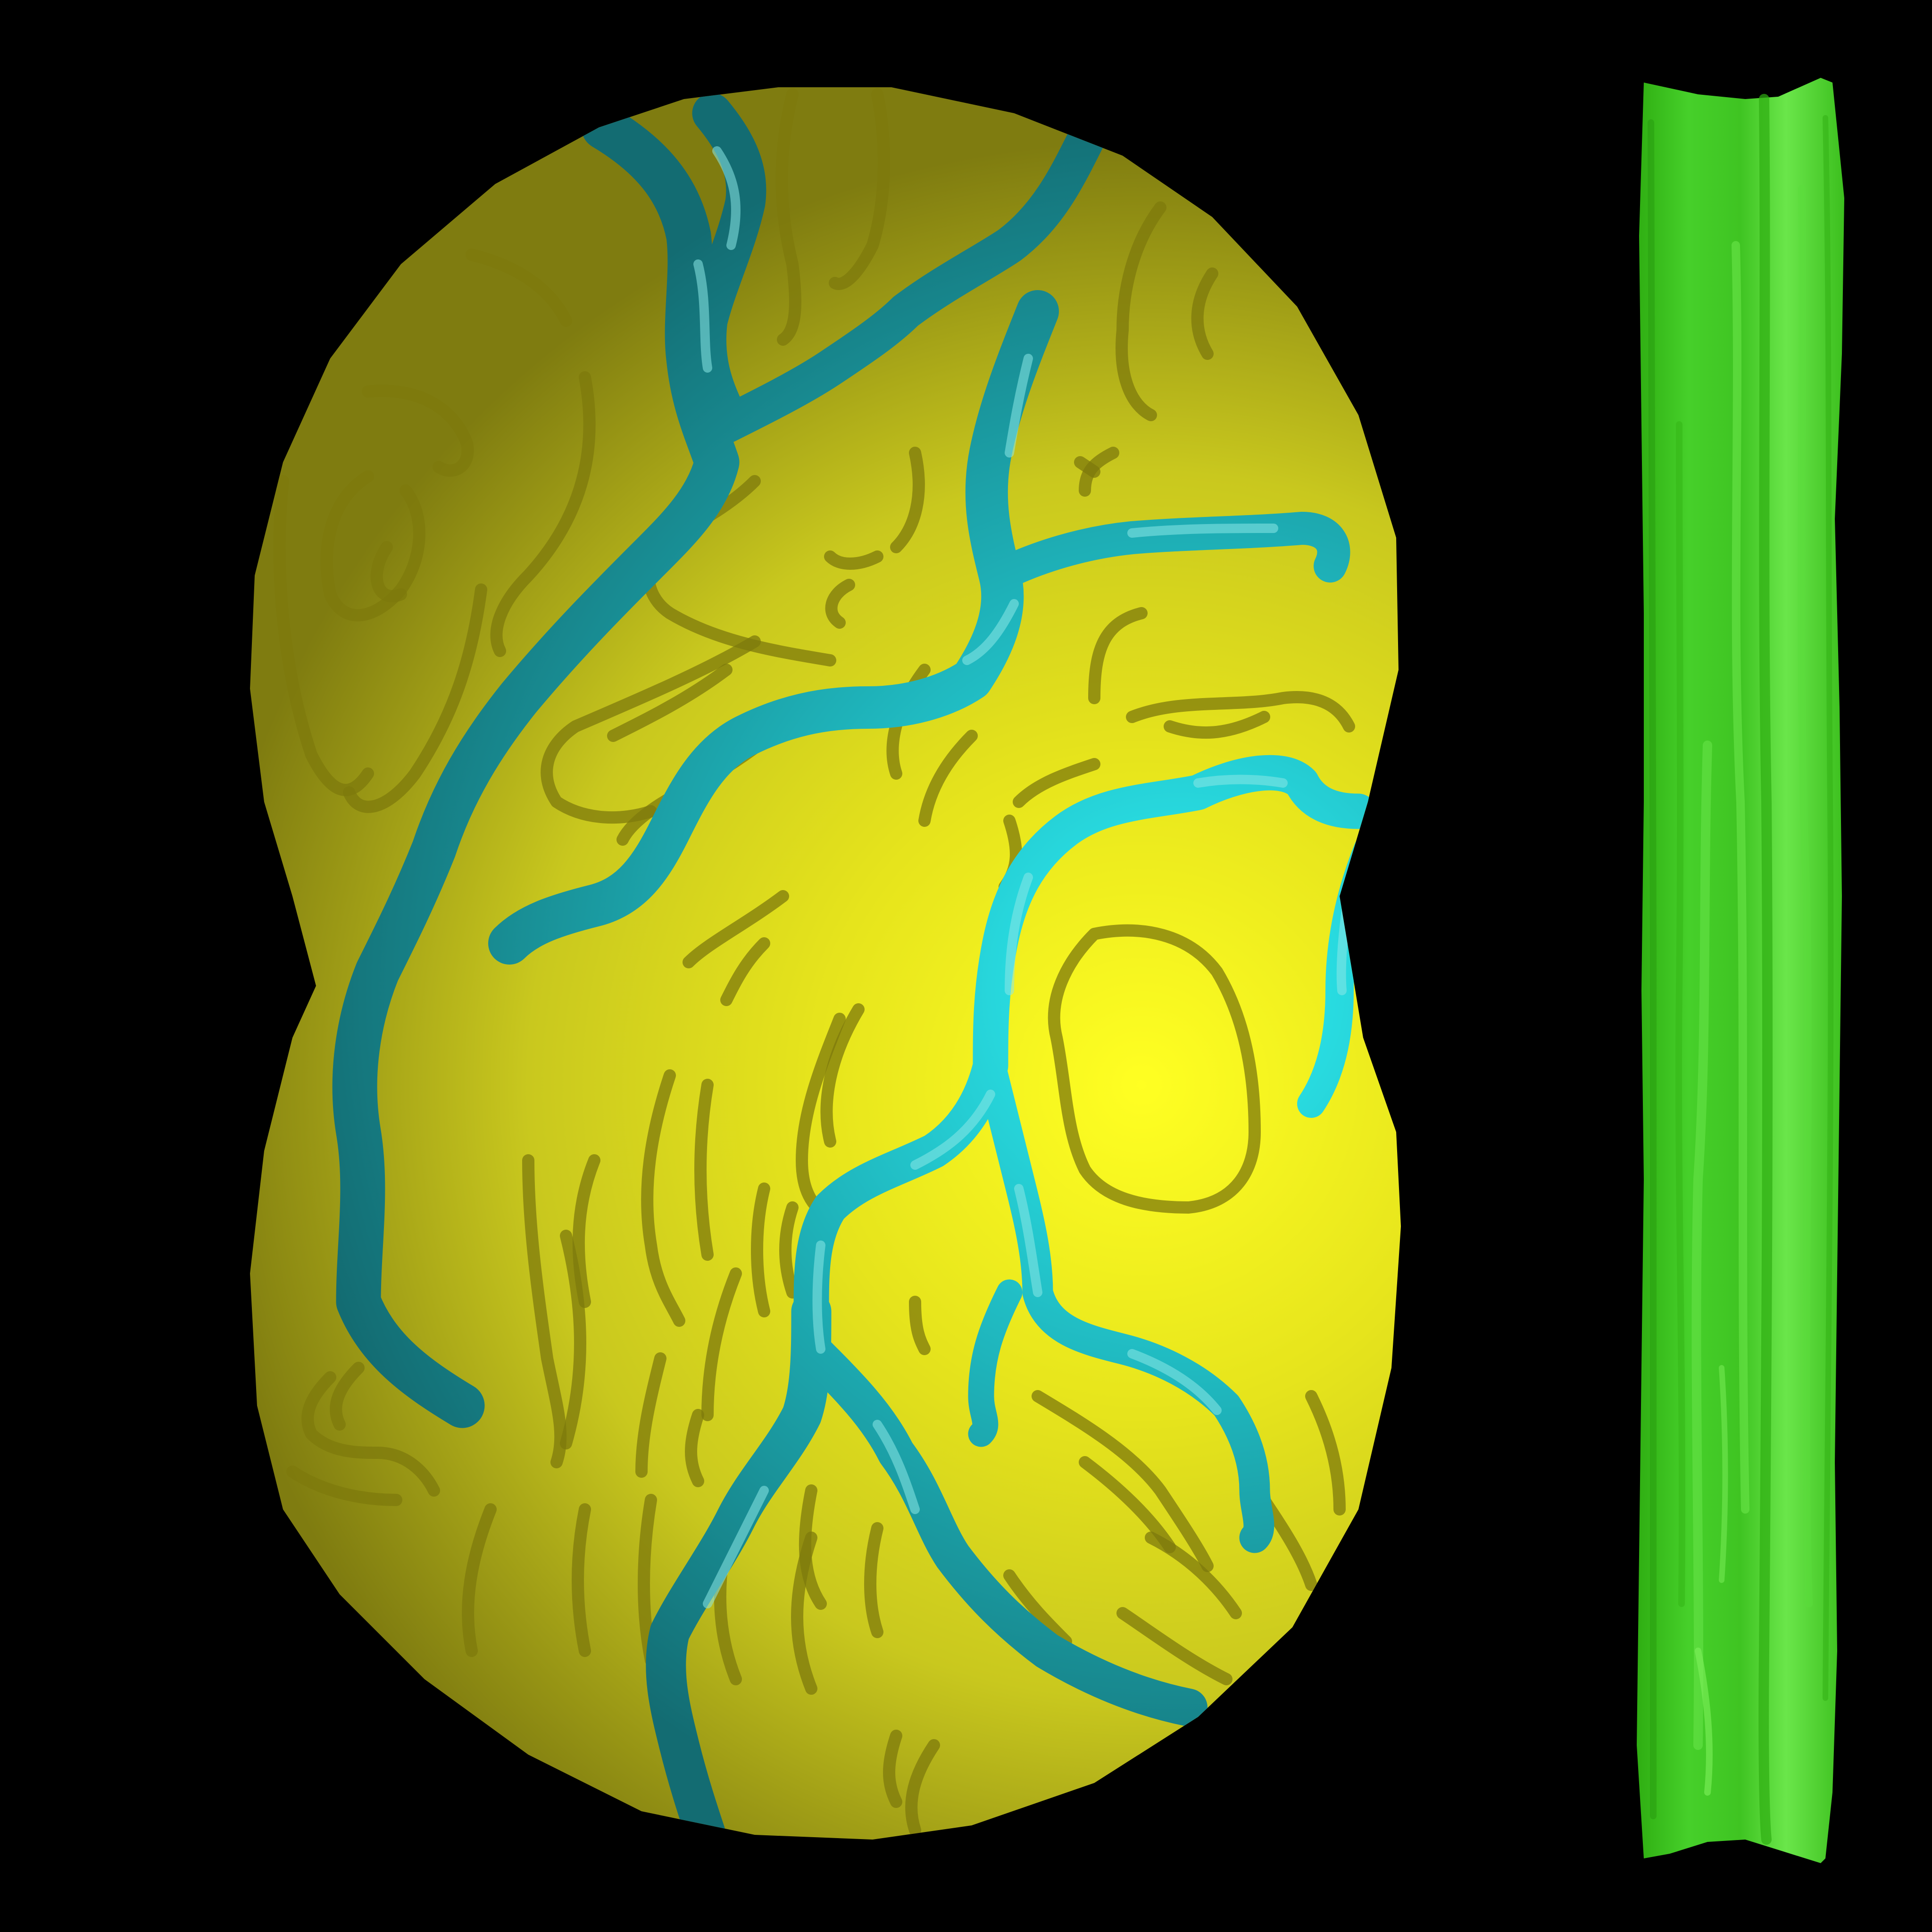 The image size is (1932, 1932). I want to click on river-southeast-branch, so click(1125, 1302).